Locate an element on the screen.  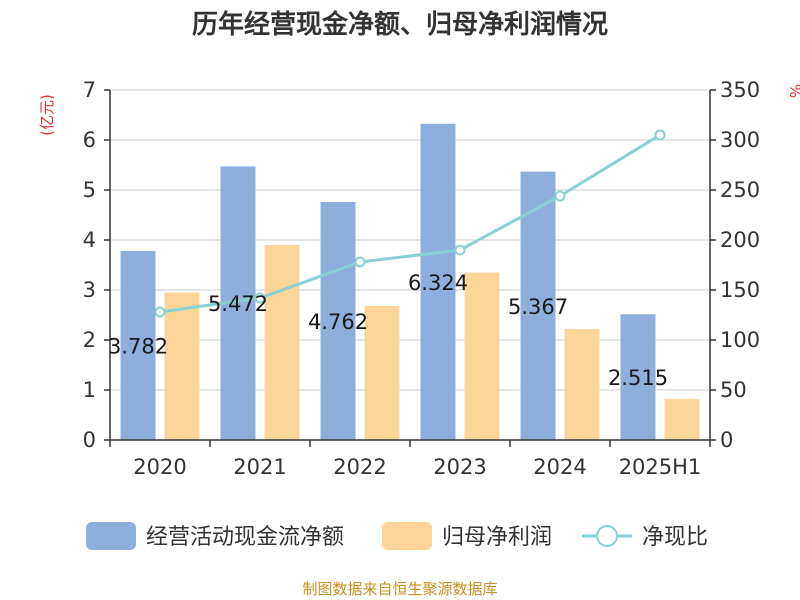
right-axis-tick-label: 200 is located at coordinates (740, 240).